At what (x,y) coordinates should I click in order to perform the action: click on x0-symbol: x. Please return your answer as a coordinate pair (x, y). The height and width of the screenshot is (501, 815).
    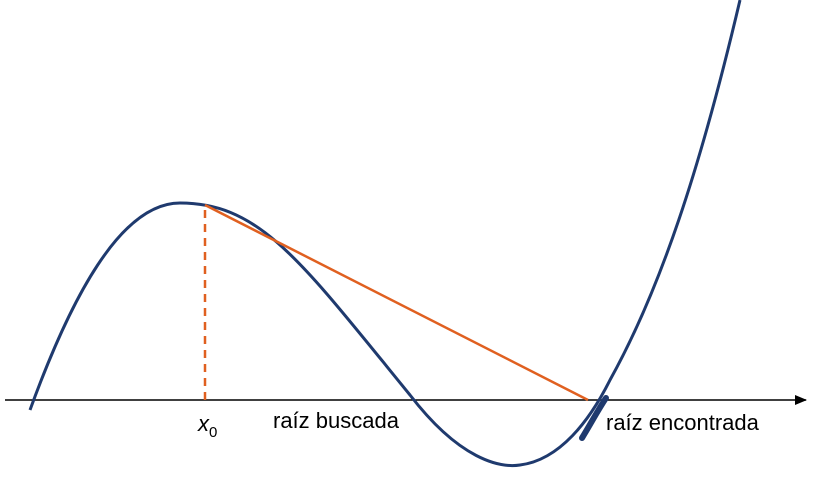
    Looking at the image, I should click on (203, 423).